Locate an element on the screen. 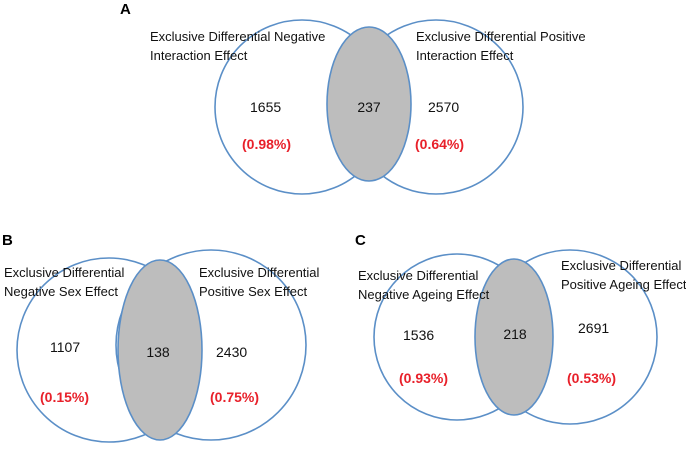  overlap-count: 218 is located at coordinates (515, 334).